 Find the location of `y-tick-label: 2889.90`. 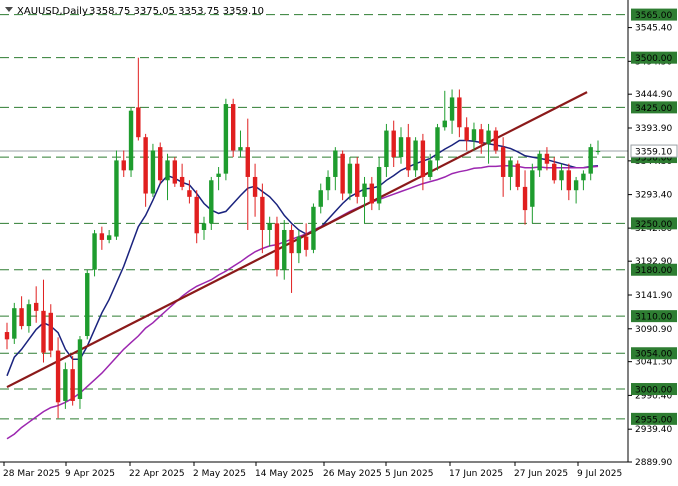

y-tick-label: 2889.90 is located at coordinates (653, 463).